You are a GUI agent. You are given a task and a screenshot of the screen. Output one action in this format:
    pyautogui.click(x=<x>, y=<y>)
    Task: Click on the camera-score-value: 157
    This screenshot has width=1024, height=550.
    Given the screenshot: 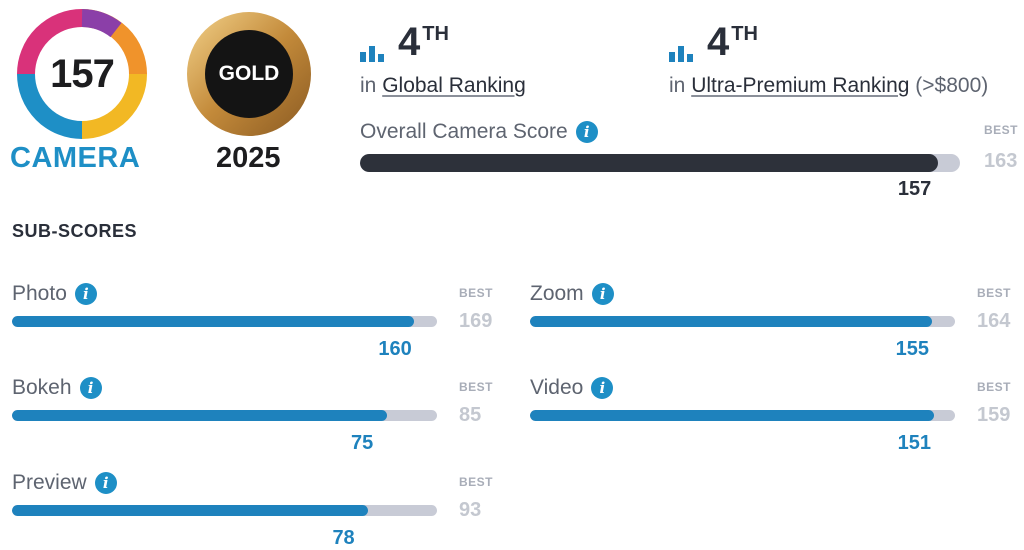 What is the action you would take?
    pyautogui.click(x=82, y=73)
    